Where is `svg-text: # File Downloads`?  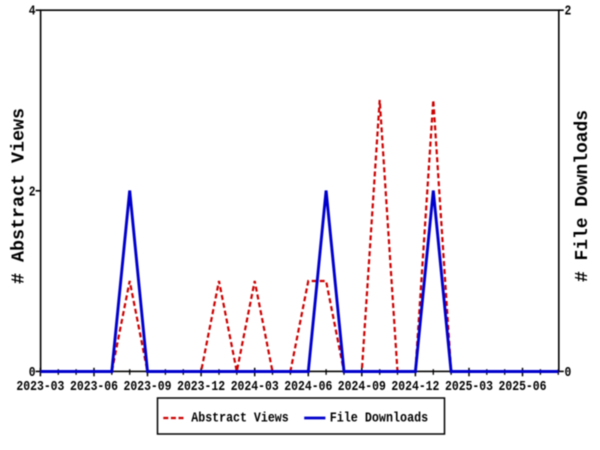 svg-text: # File Downloads is located at coordinates (583, 196).